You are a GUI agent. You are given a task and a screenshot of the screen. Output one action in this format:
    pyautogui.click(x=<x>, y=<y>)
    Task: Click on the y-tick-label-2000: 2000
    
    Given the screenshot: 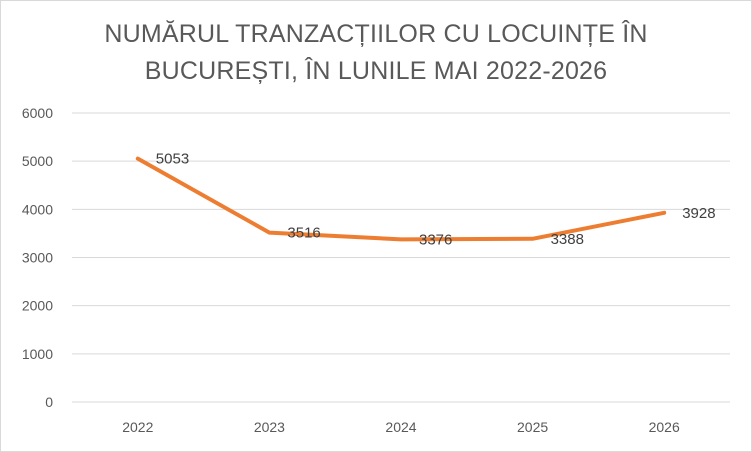 What is the action you would take?
    pyautogui.click(x=37, y=306)
    